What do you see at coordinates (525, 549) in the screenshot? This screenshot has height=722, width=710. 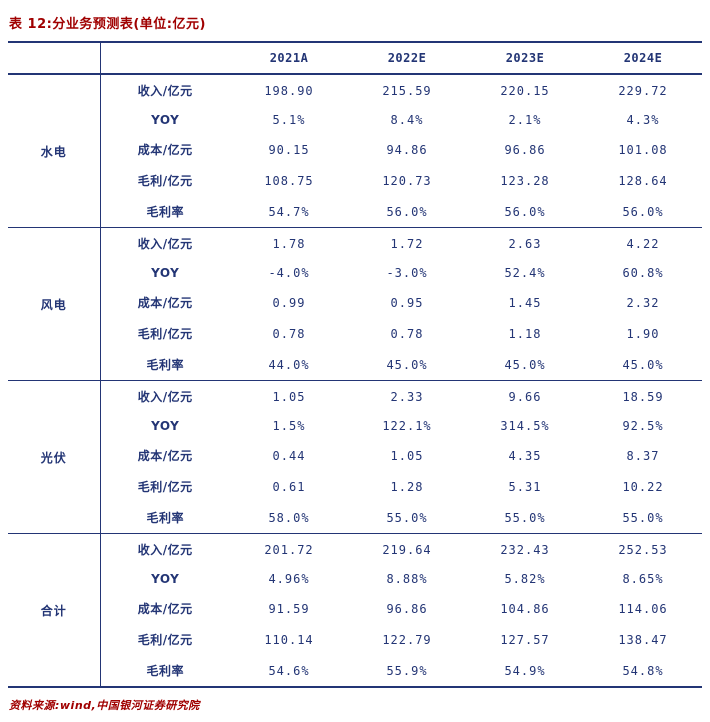 I see `value-cell: 232.43` at bounding box center [525, 549].